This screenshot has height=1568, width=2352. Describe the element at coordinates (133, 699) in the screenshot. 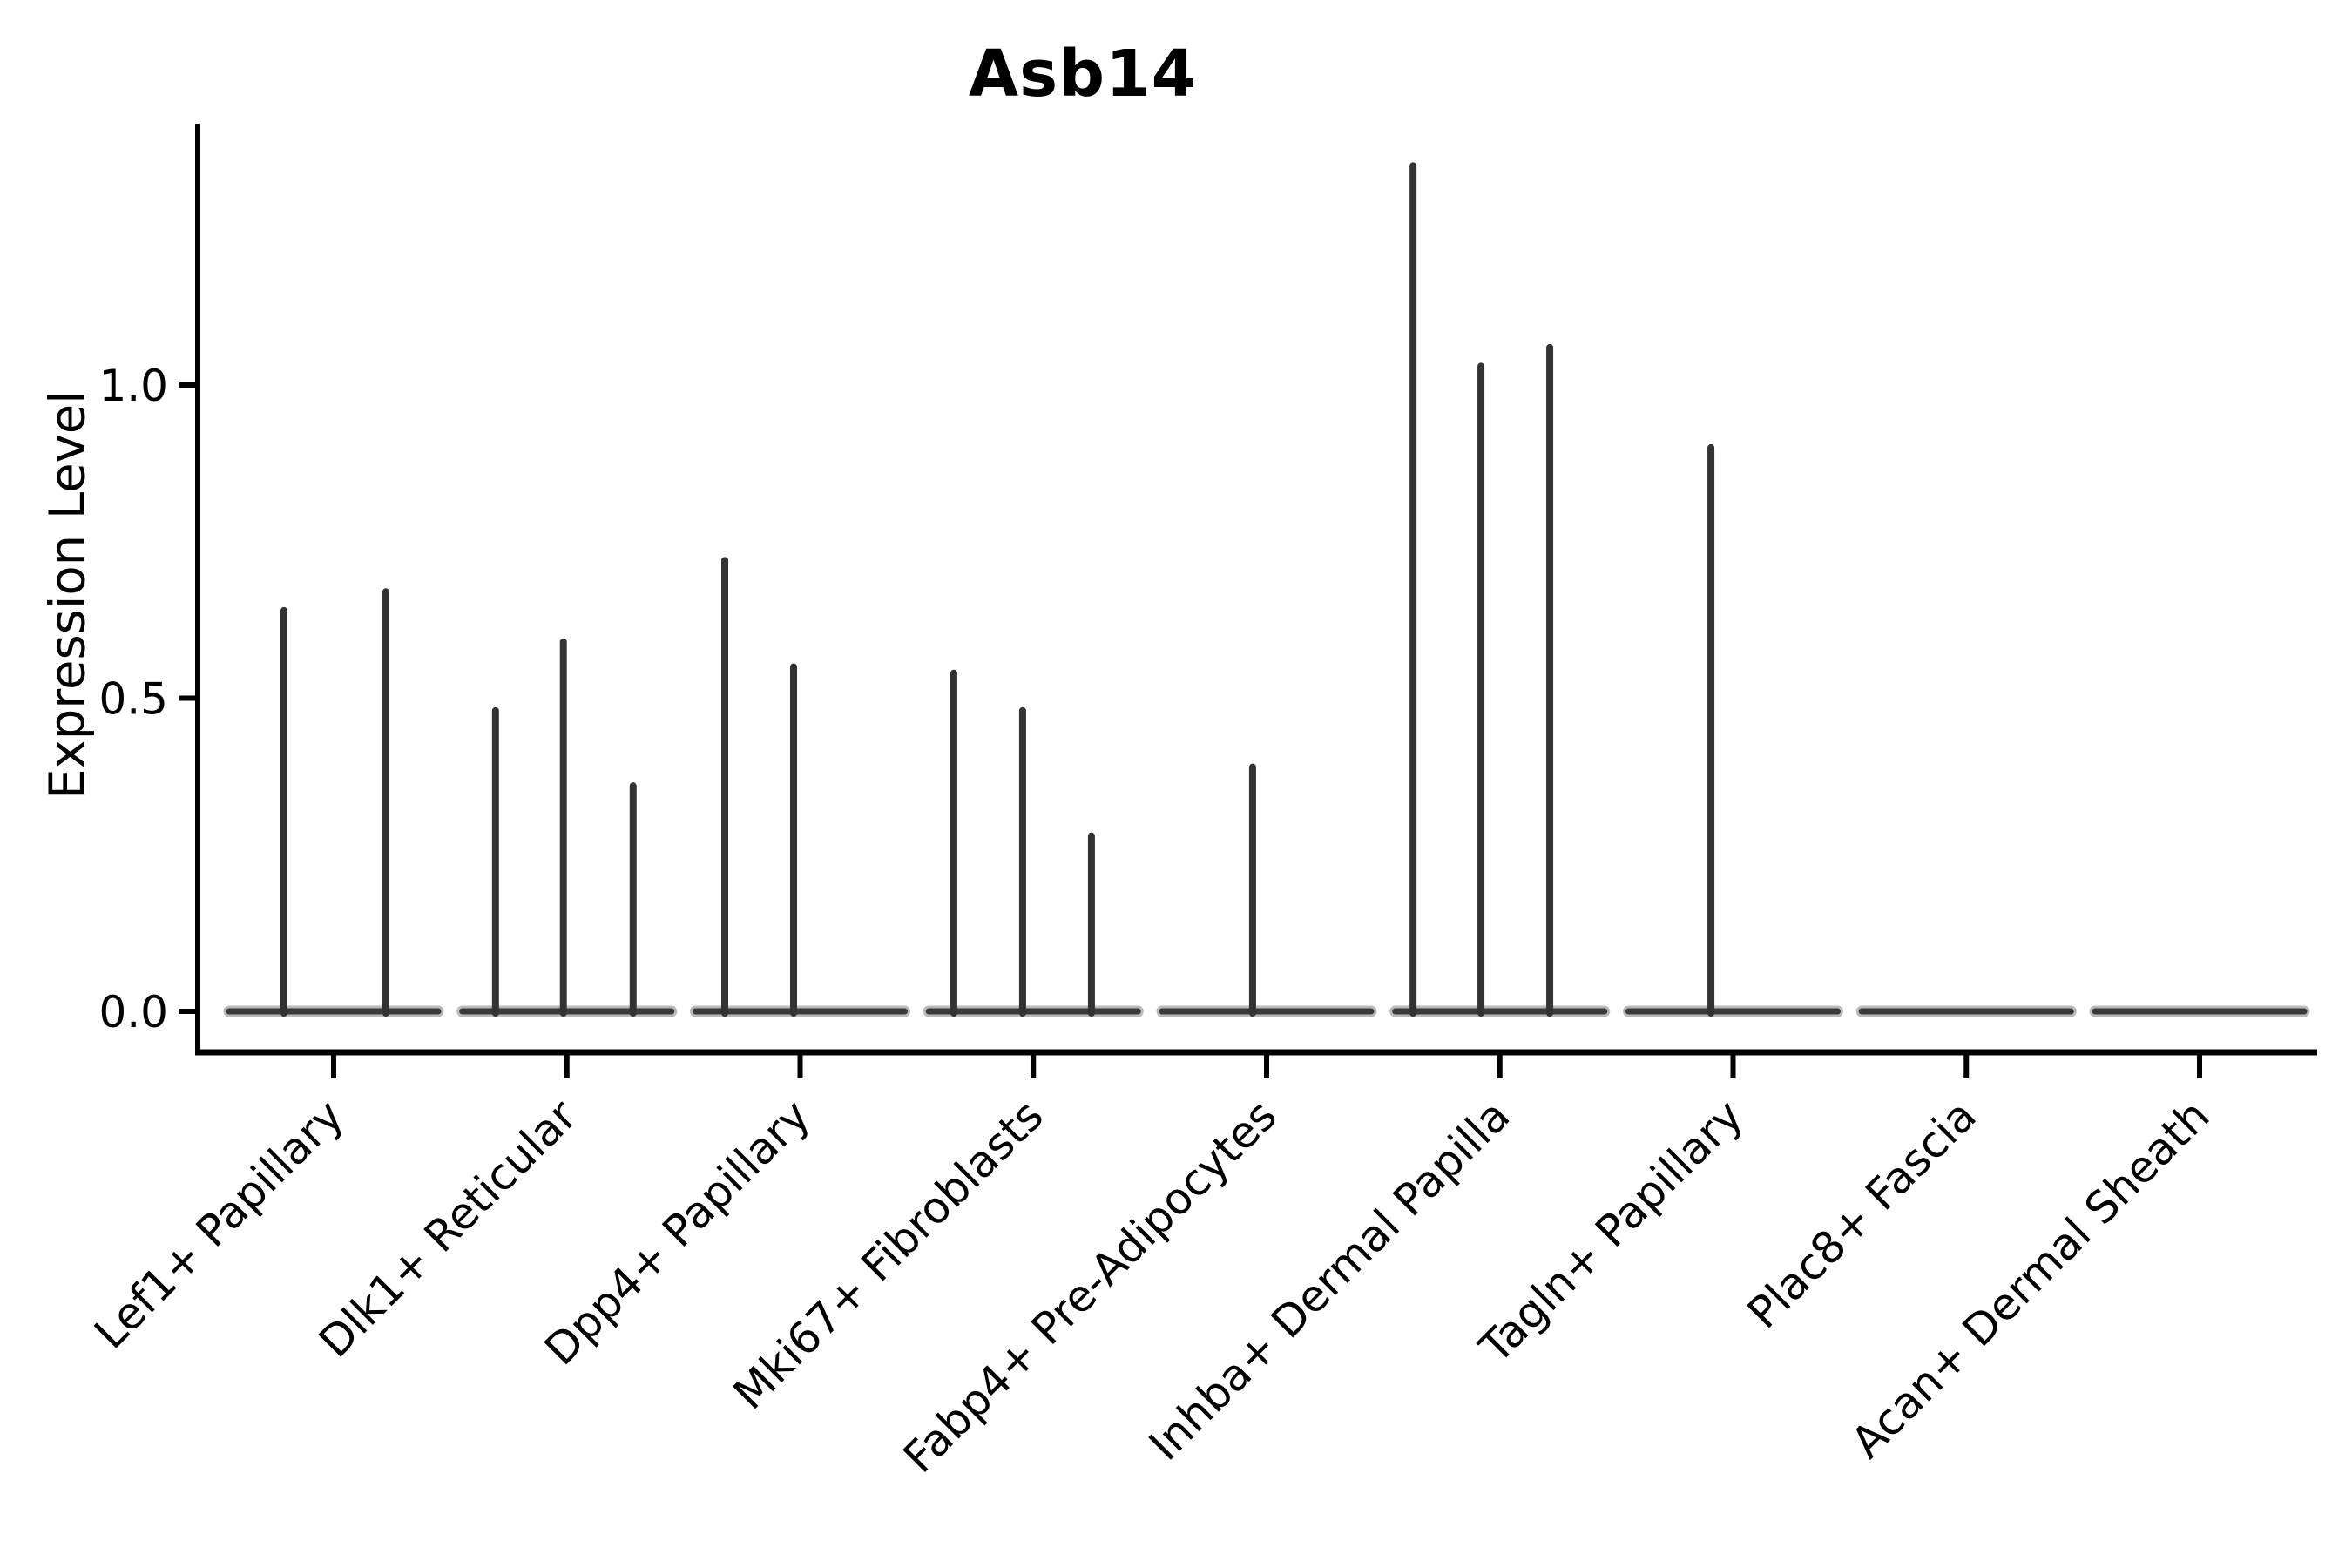

I see `y-tick-label: 0.5` at that location.